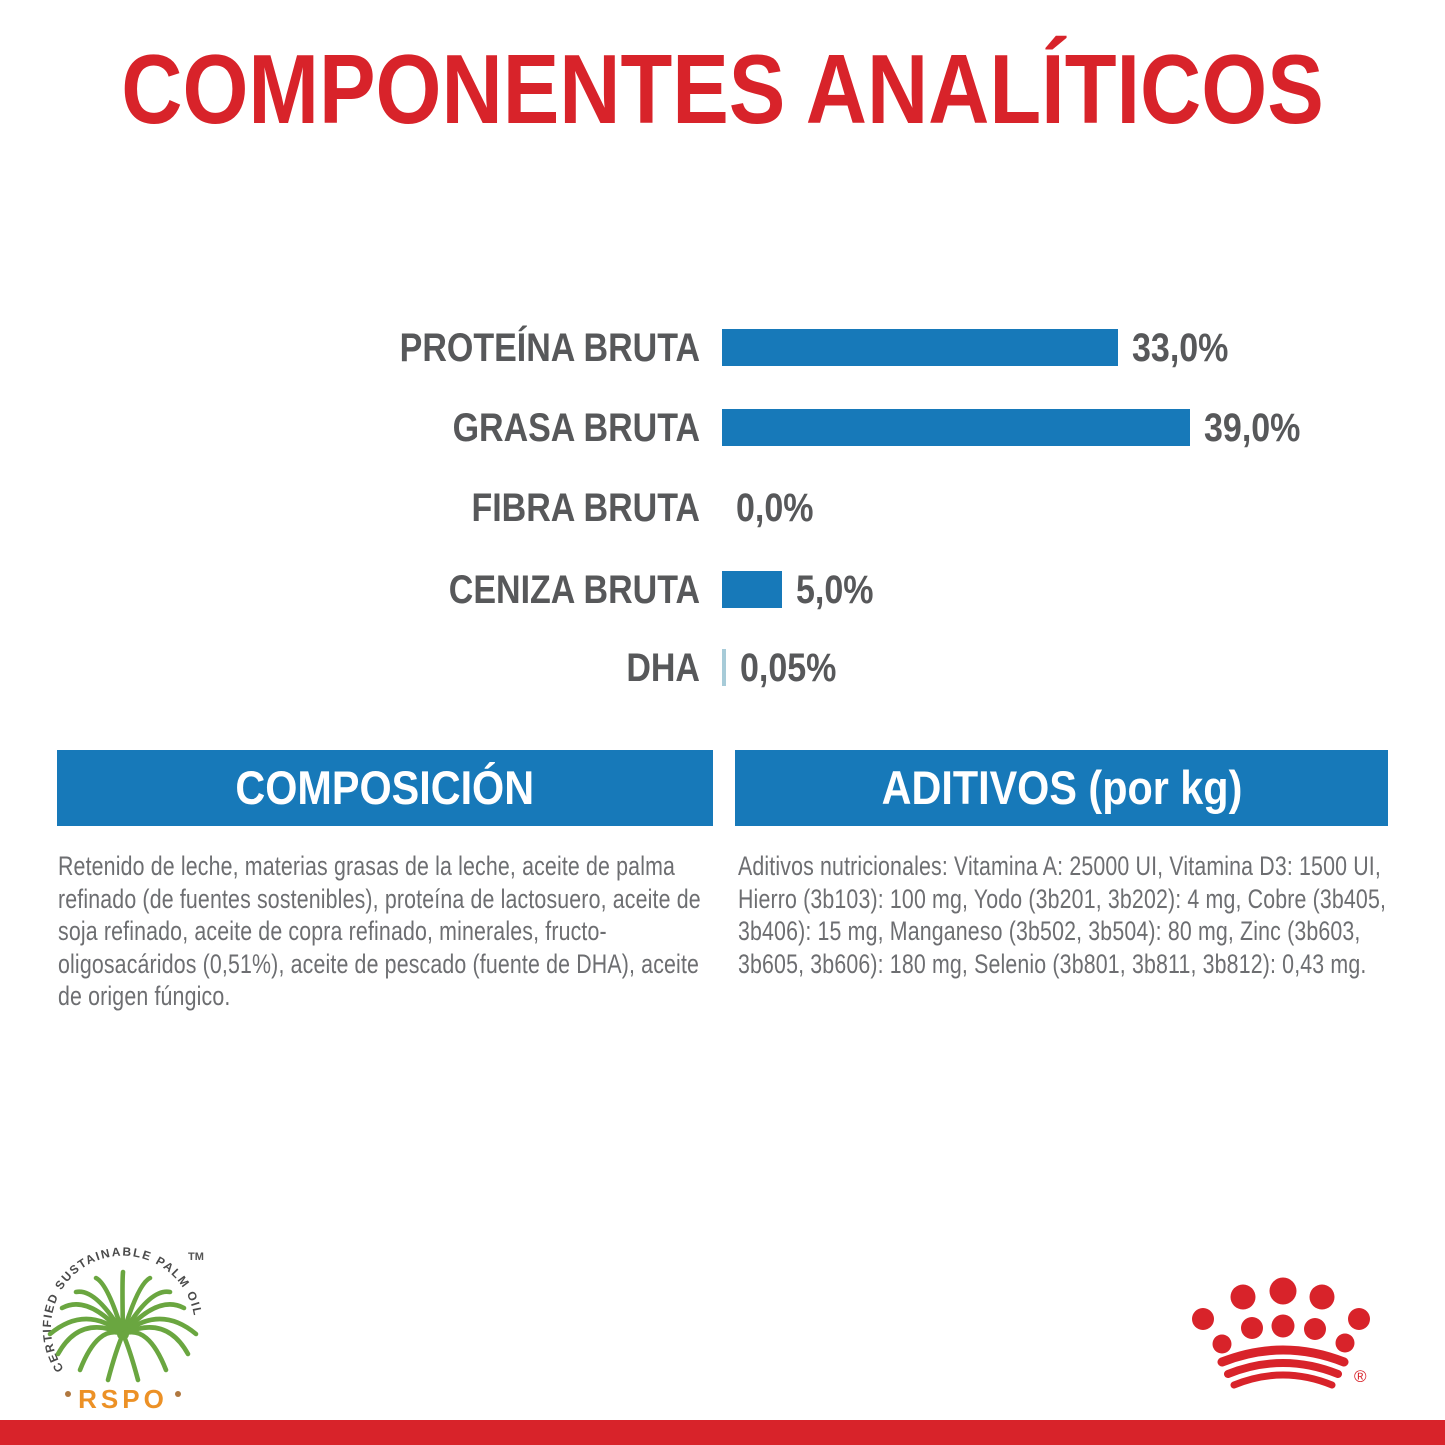 The width and height of the screenshot is (1445, 1445). What do you see at coordinates (123, 1326) in the screenshot?
I see `palm-tree-icon` at bounding box center [123, 1326].